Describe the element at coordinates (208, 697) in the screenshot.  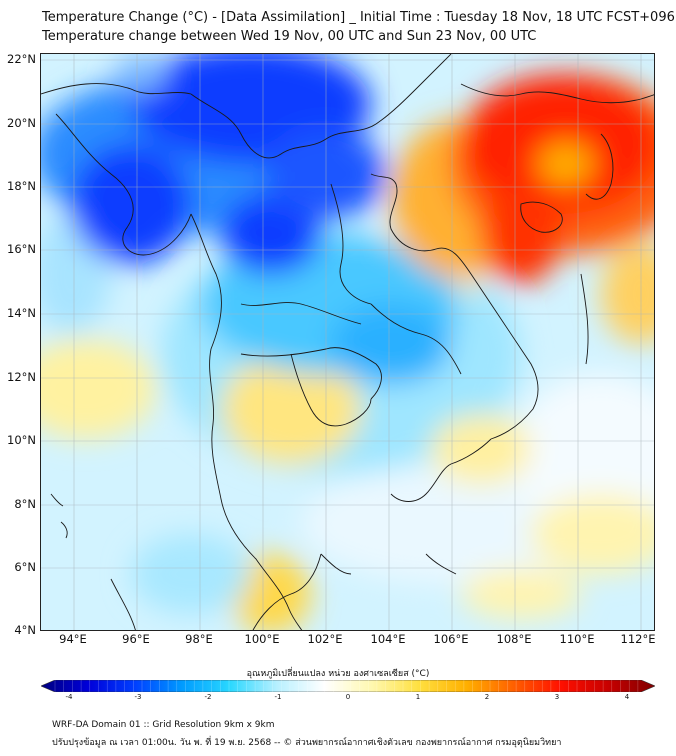
I see `colorbar-tick: -2` at that location.